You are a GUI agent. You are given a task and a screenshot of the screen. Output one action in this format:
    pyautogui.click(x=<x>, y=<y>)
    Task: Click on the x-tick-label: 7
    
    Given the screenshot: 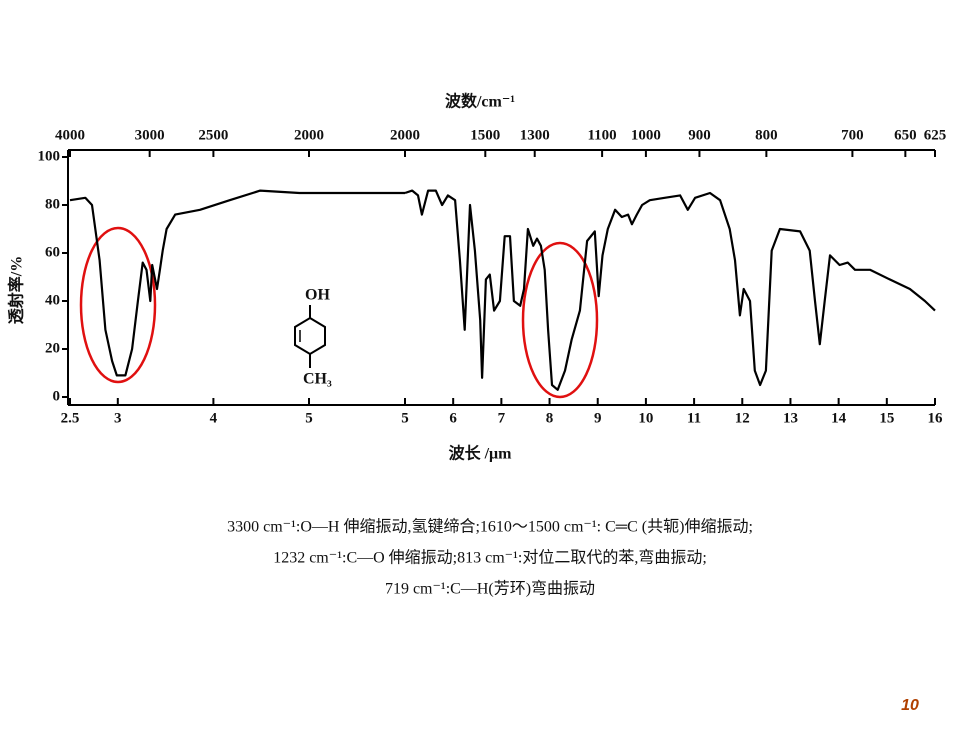 What is the action you would take?
    pyautogui.click(x=502, y=418)
    